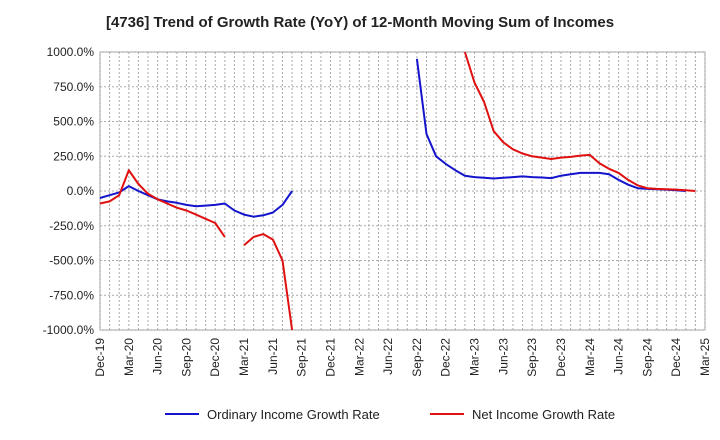  I want to click on legend-label: Ordinary Income Growth Rate, so click(293, 414).